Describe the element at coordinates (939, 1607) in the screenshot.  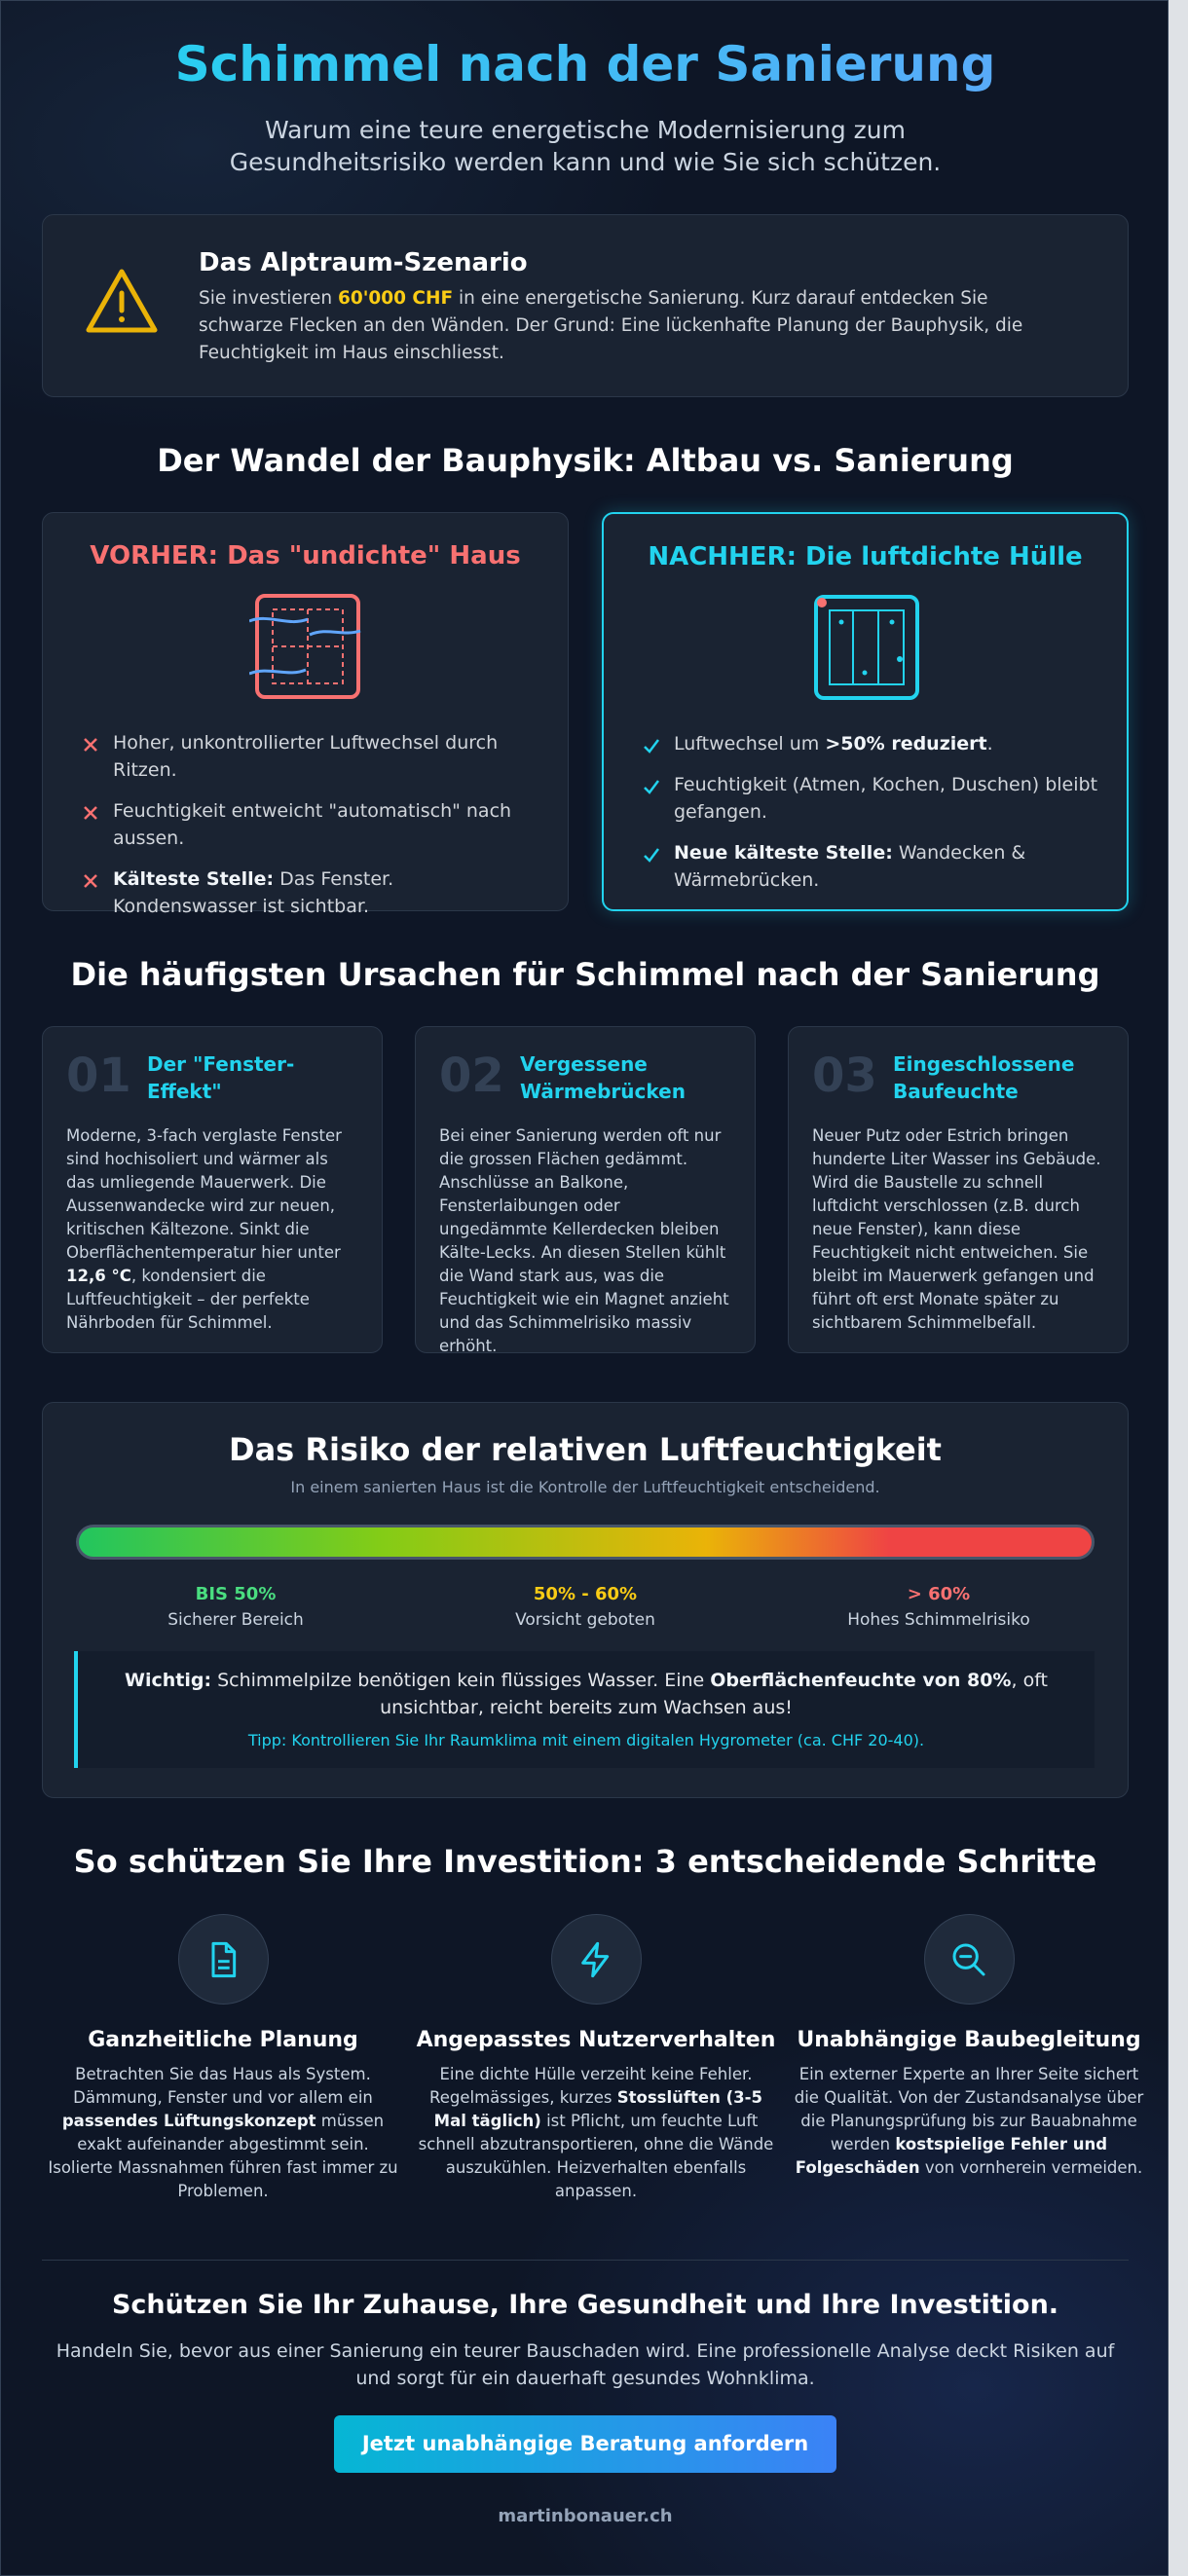
I see `zone: > 60% Hohes Schimmelrisiko` at that location.